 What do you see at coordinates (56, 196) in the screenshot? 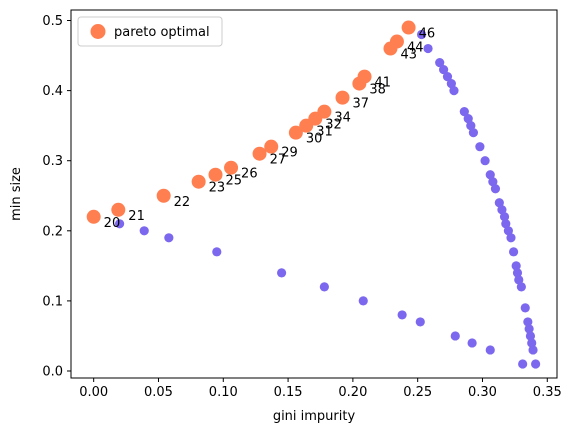
I see `y-axis: 0.0 0.1 0.2 0.3 0.4 0.5` at bounding box center [56, 196].